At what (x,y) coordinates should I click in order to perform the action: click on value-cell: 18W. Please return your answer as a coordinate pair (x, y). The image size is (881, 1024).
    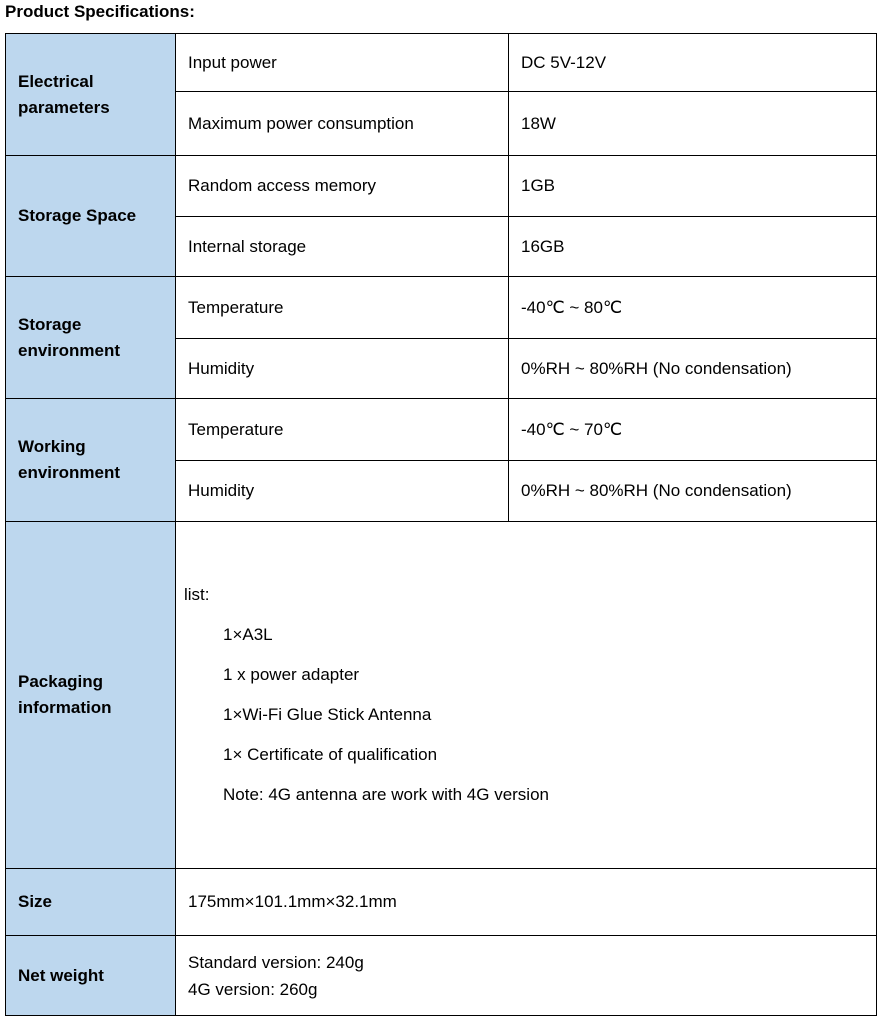
    Looking at the image, I should click on (692, 123).